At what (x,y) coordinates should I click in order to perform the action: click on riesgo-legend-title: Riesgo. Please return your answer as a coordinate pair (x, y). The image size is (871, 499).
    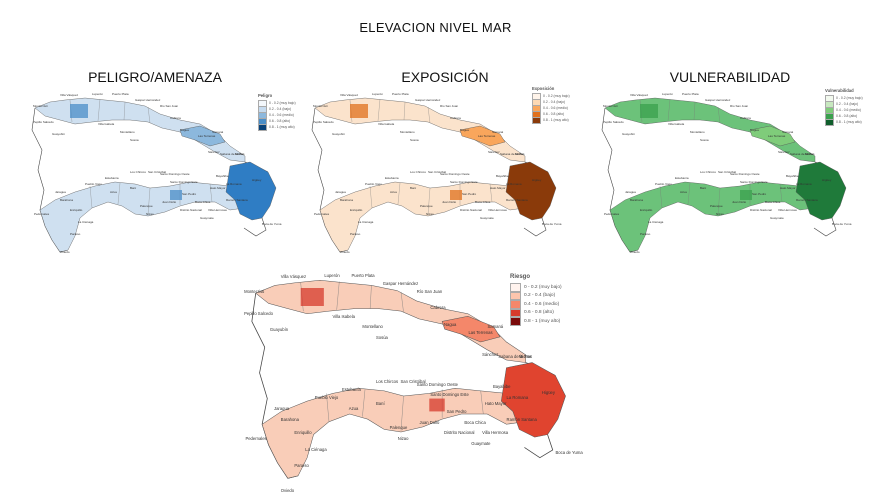
    Looking at the image, I should click on (520, 277).